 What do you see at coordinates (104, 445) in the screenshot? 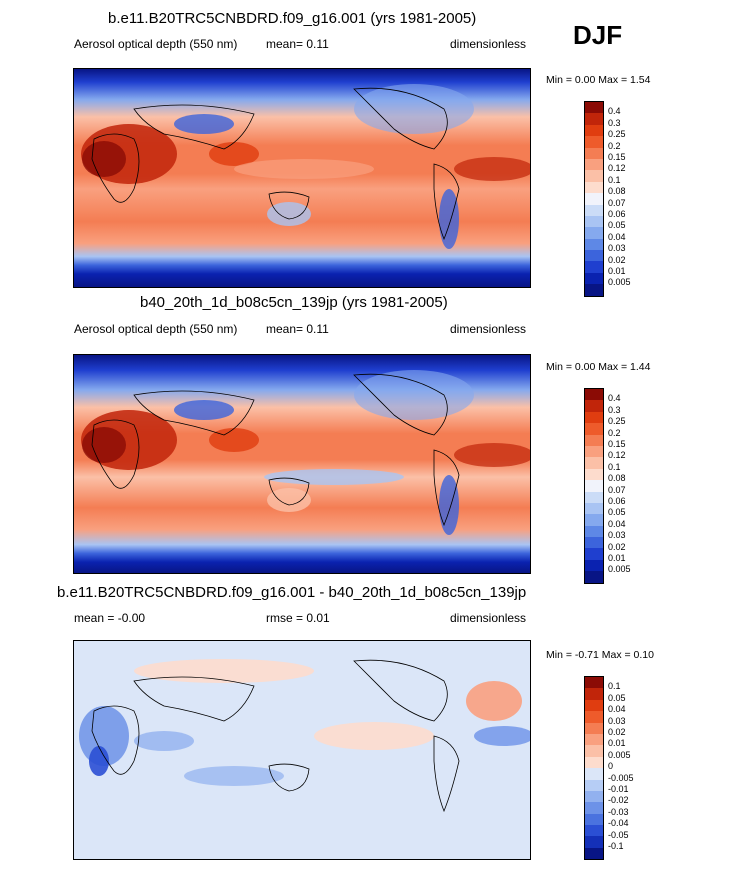
I see `panel2-dust-core` at bounding box center [104, 445].